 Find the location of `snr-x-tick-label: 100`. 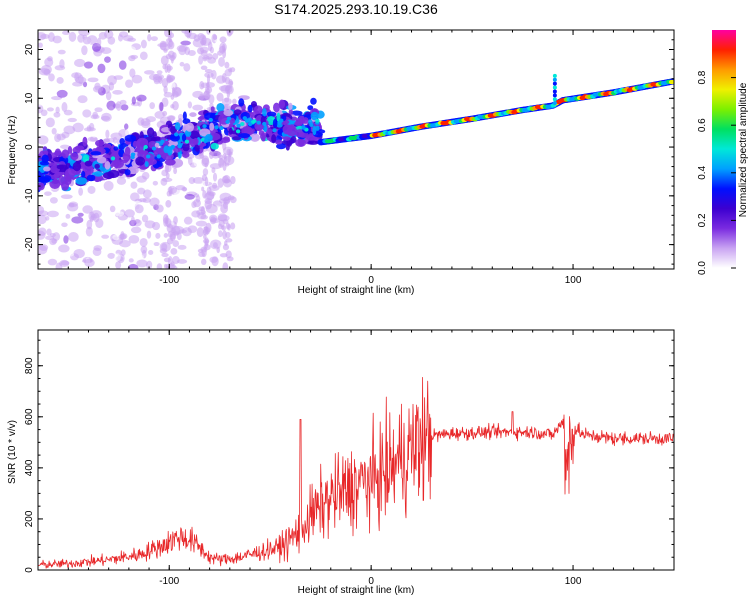

snr-x-tick-label: 100 is located at coordinates (573, 581).